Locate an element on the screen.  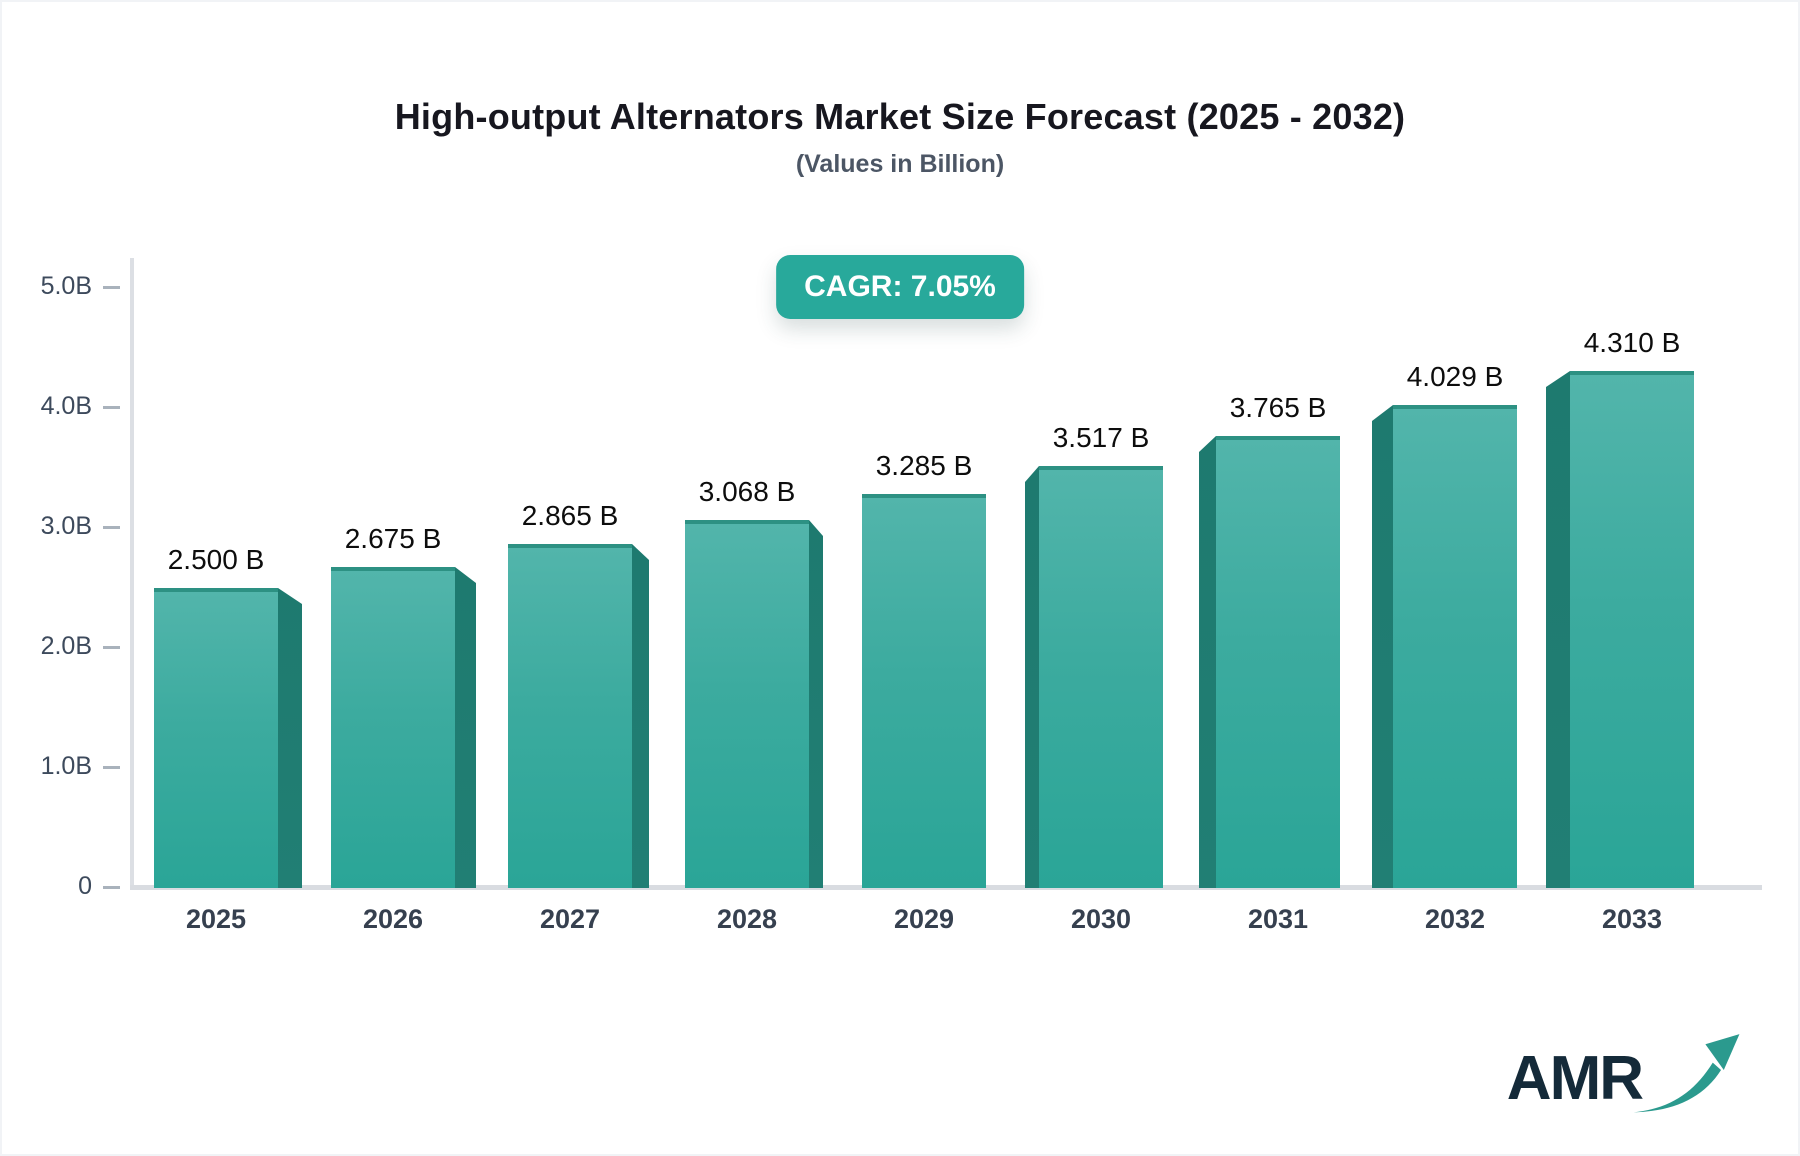
y-axis-tick-label: 3.0B is located at coordinates (66, 526).